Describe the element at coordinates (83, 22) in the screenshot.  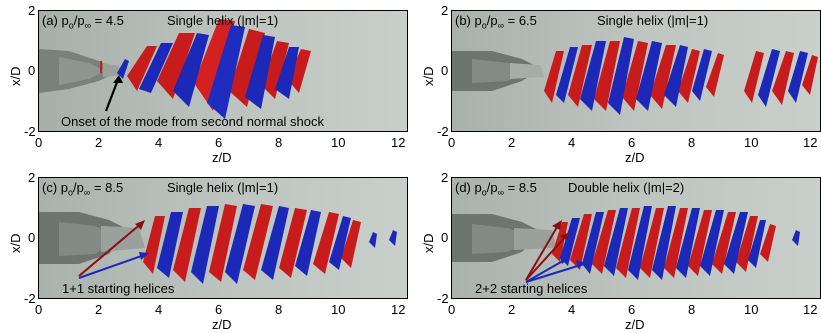
I see `panel-label: (a) po/p∞ = 4.5` at that location.